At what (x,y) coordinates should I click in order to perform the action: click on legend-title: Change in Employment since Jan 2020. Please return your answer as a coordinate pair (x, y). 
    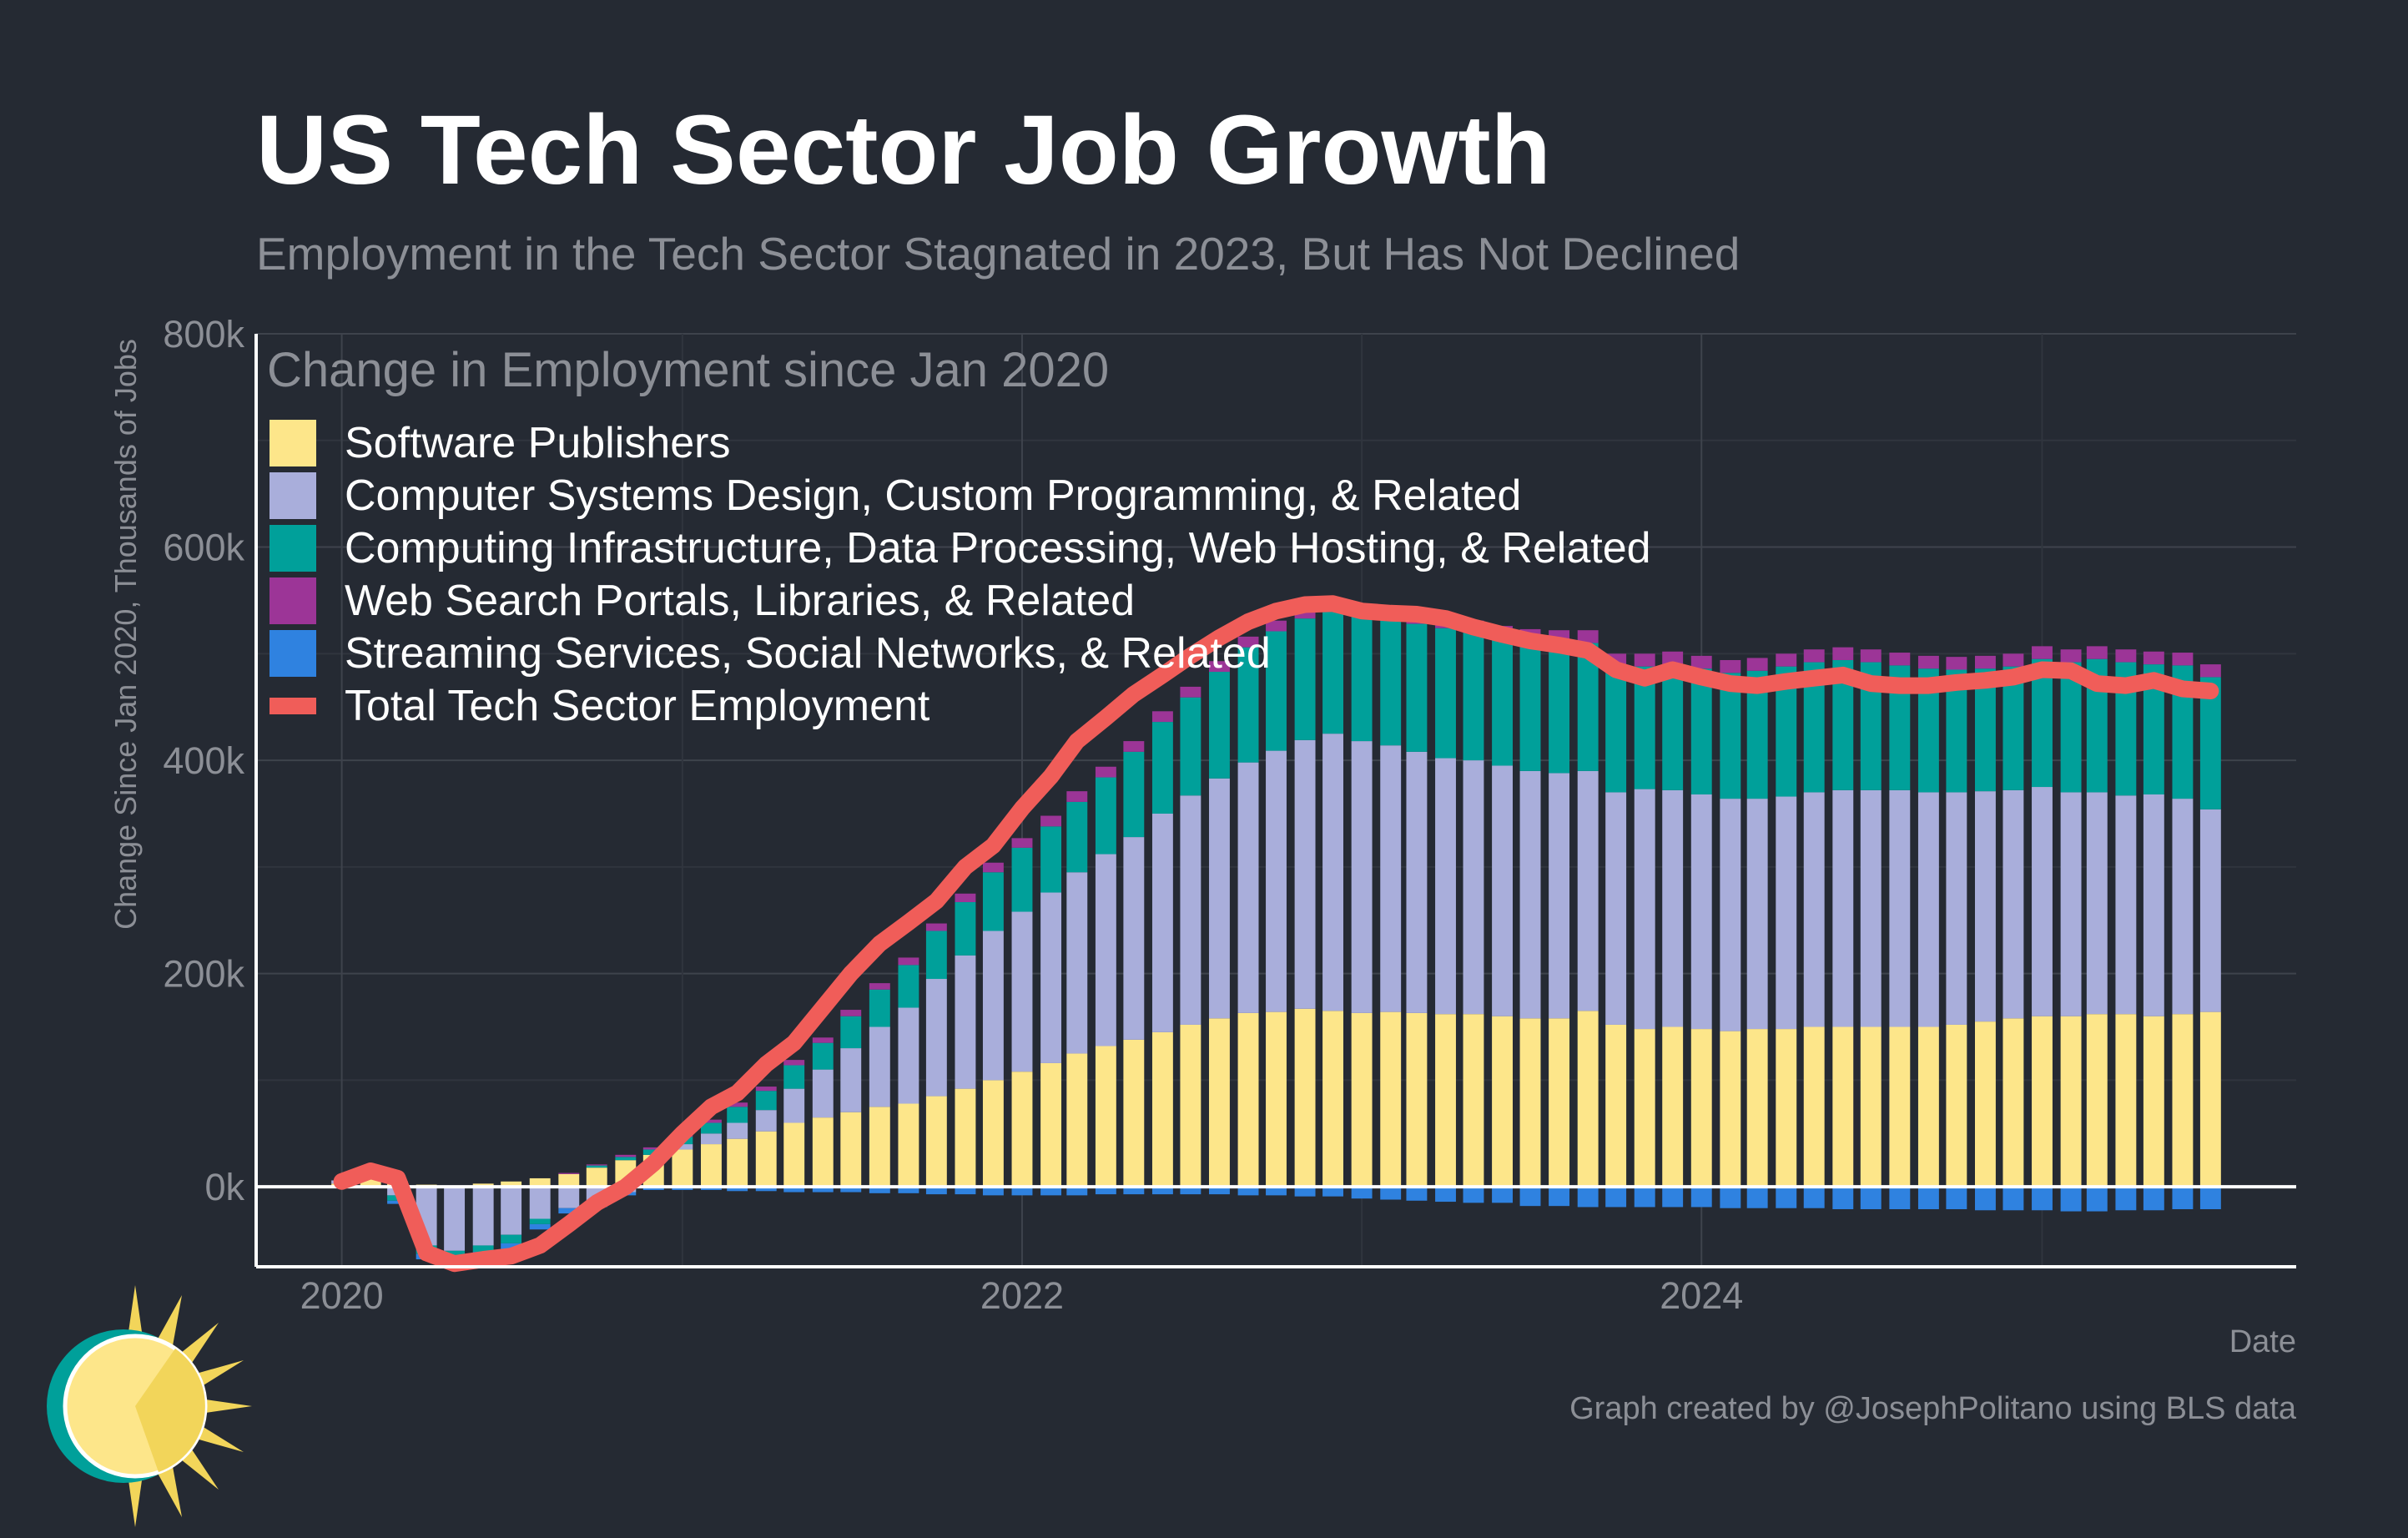
    Looking at the image, I should click on (688, 370).